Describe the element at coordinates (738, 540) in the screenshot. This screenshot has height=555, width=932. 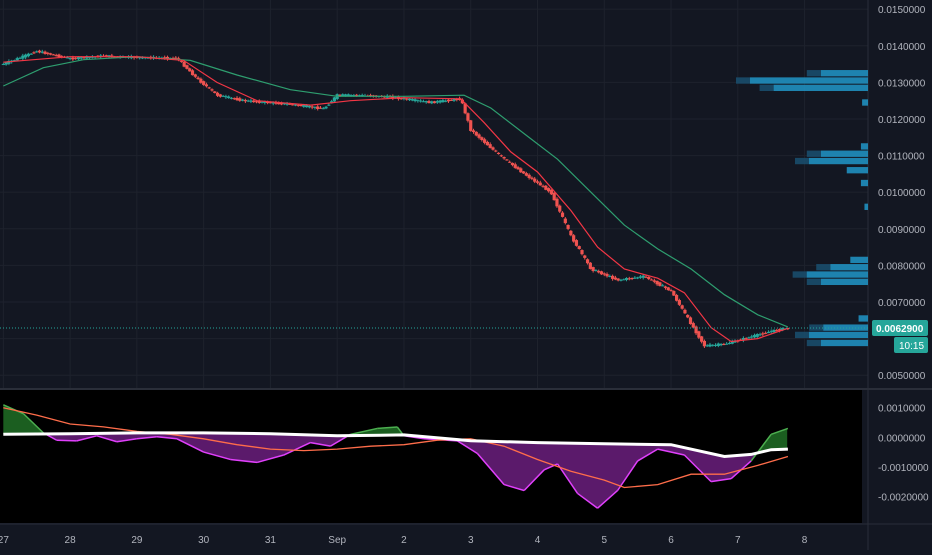
I see `time-tick-label: 7` at that location.